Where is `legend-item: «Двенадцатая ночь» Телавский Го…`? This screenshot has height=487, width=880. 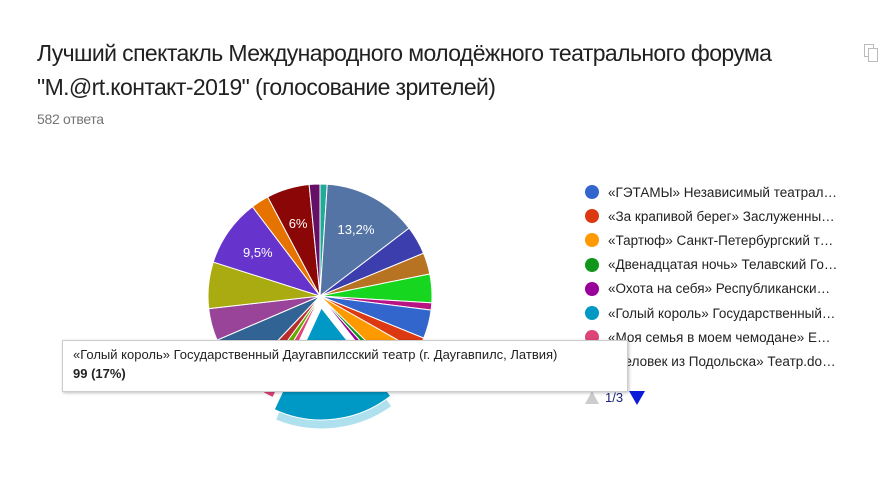 legend-item: «Двенадцатая ночь» Телавский Го… is located at coordinates (711, 265).